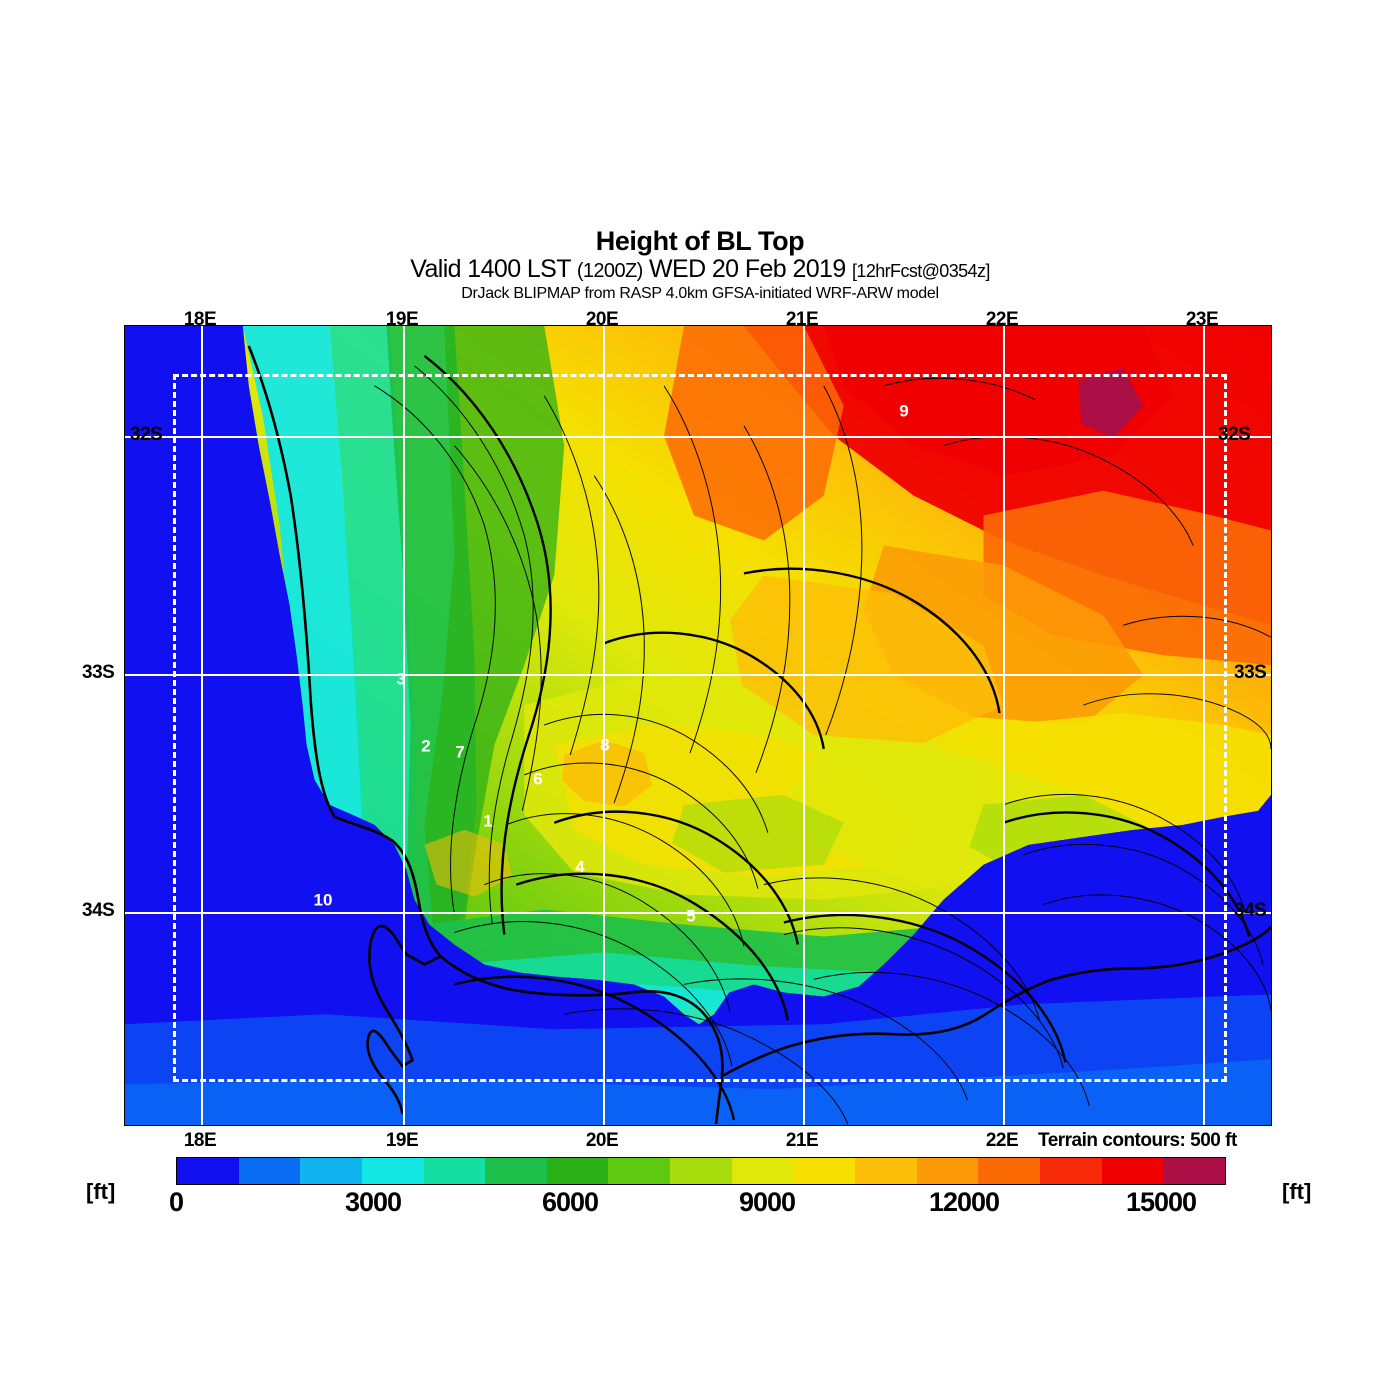 This screenshot has width=1400, height=1400. Describe the element at coordinates (804, 725) in the screenshot. I see `gridline-lon-21E` at that location.